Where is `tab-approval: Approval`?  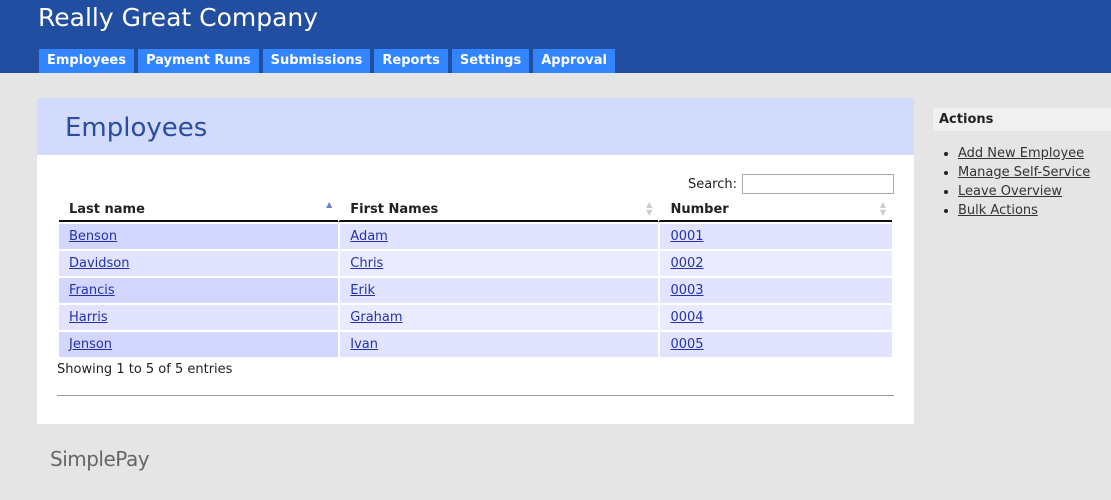
tab-approval: Approval is located at coordinates (574, 61).